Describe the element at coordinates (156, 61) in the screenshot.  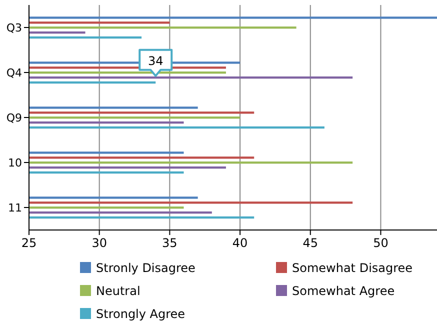
I see `annotation: 34` at that location.